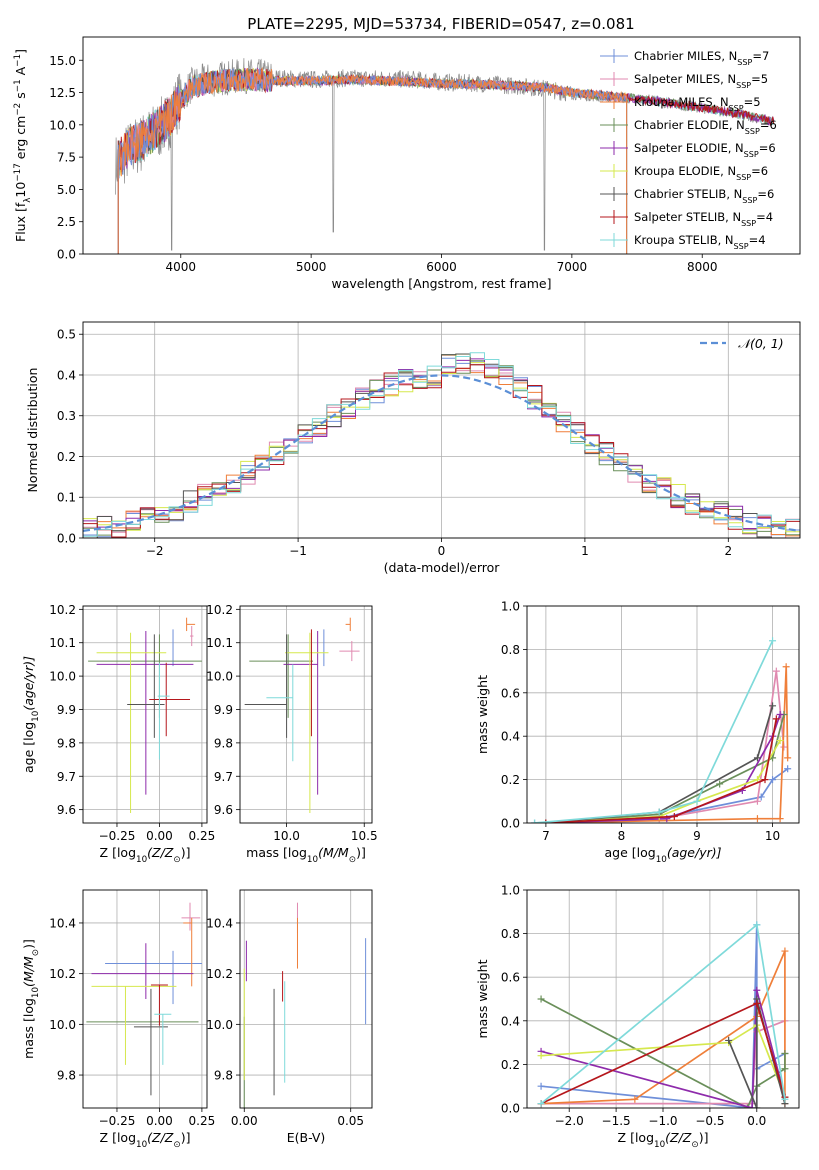  I want to click on tick-labels: −0.25 0.00 0.25 9.6 9.7 9.8 9.9 10.0 10.1 10.2, so click(132, 723).